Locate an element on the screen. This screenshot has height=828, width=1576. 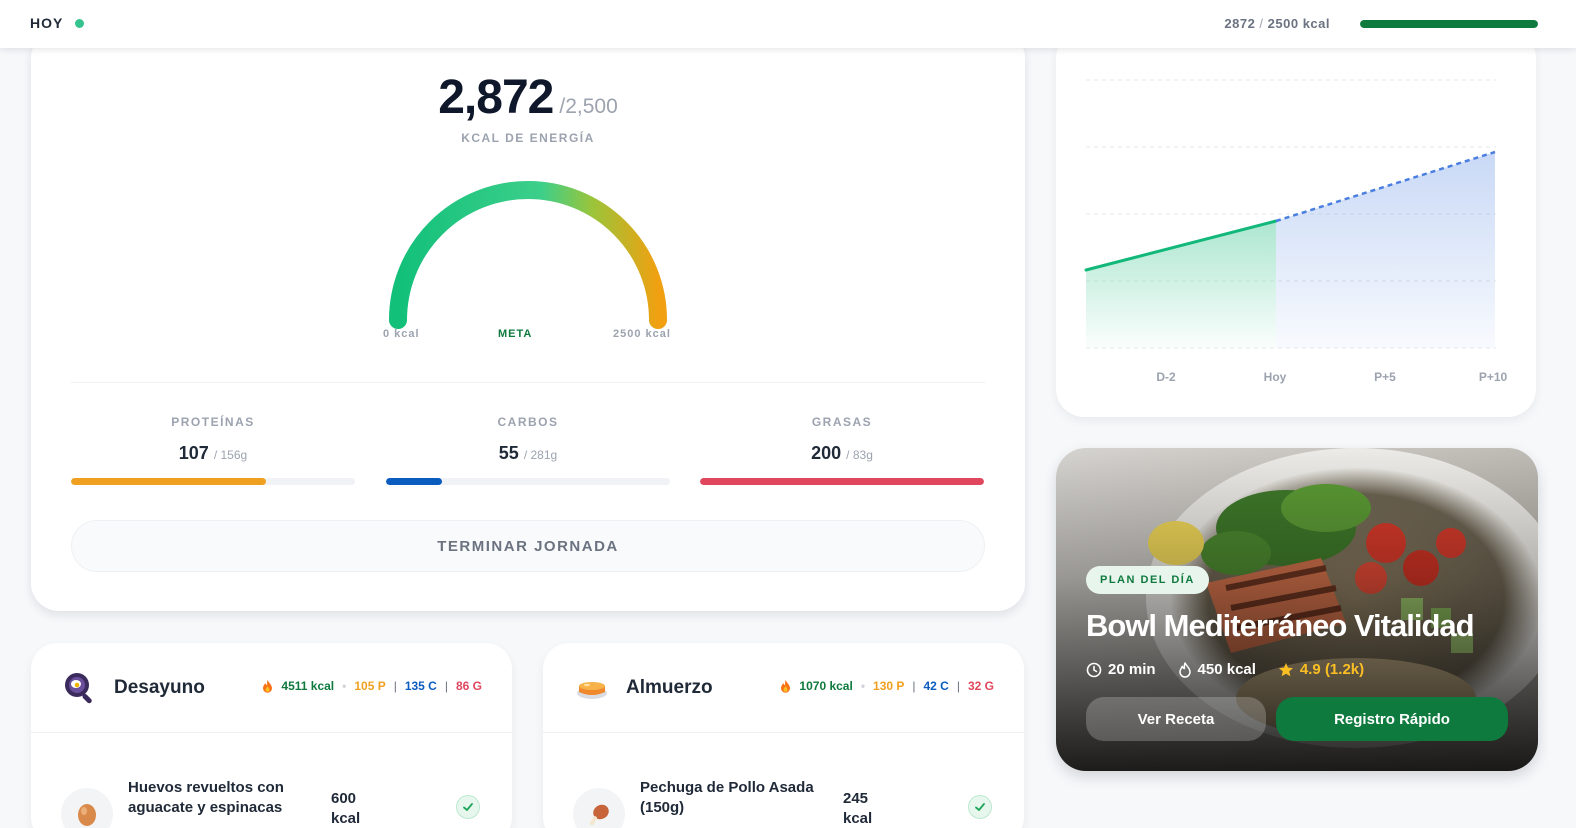
recipe-rating: 4.9 (1.2k) is located at coordinates (1321, 669).